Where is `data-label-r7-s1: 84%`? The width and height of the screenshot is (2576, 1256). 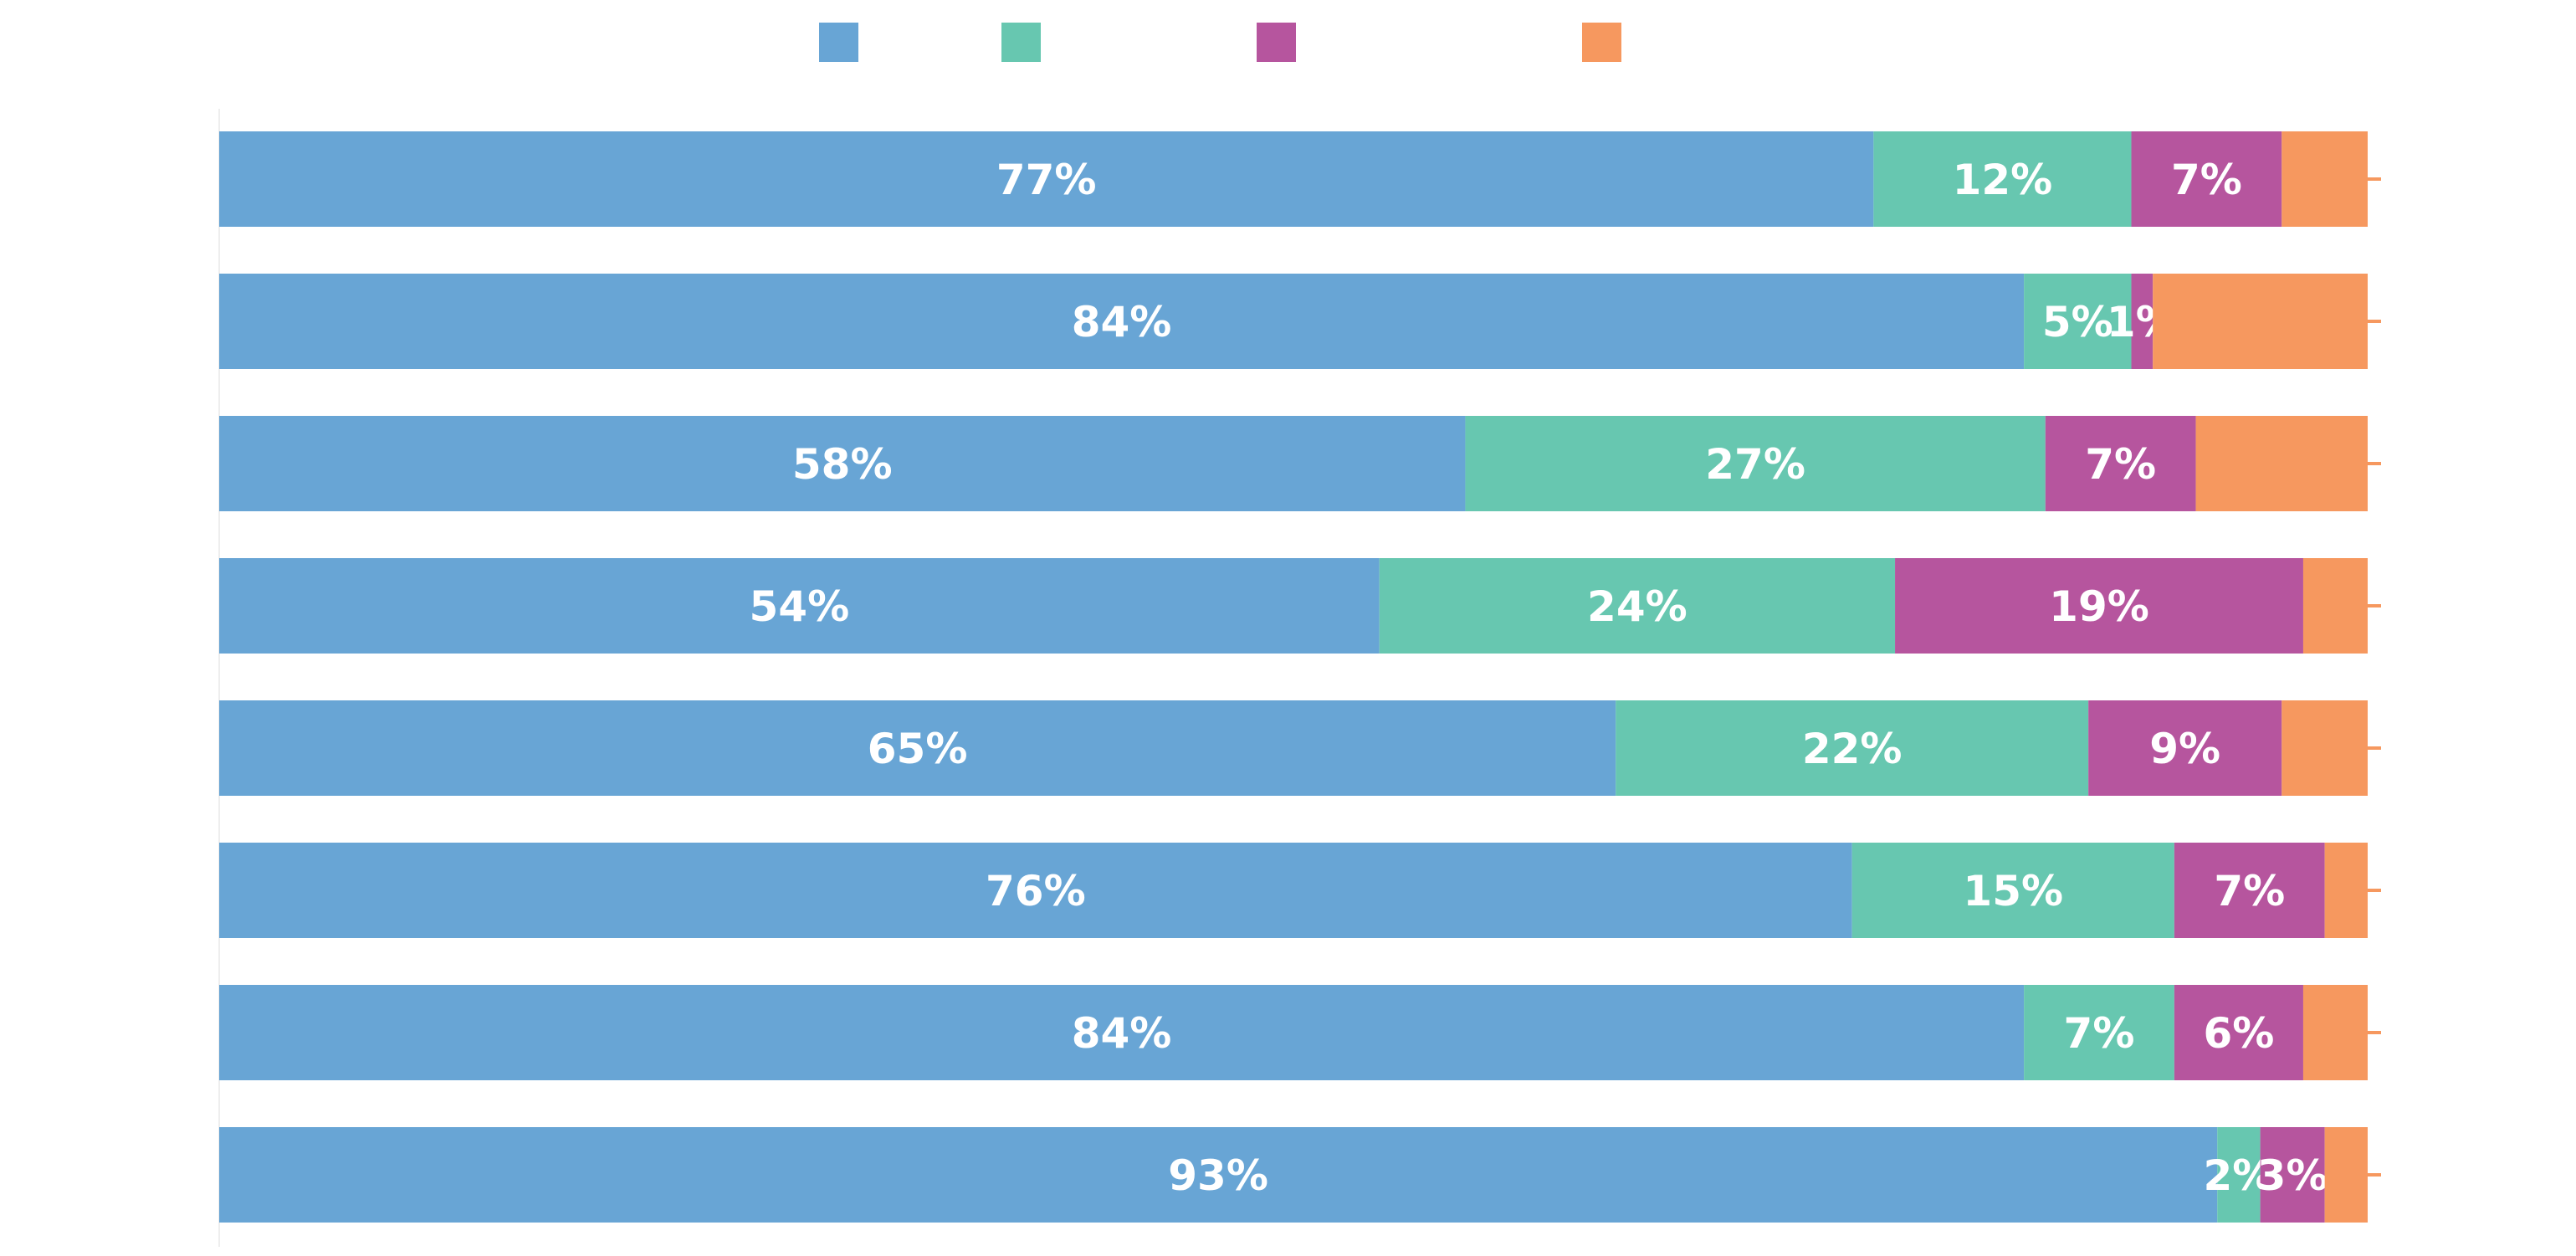 data-label-r7-s1: 84% is located at coordinates (1122, 1033).